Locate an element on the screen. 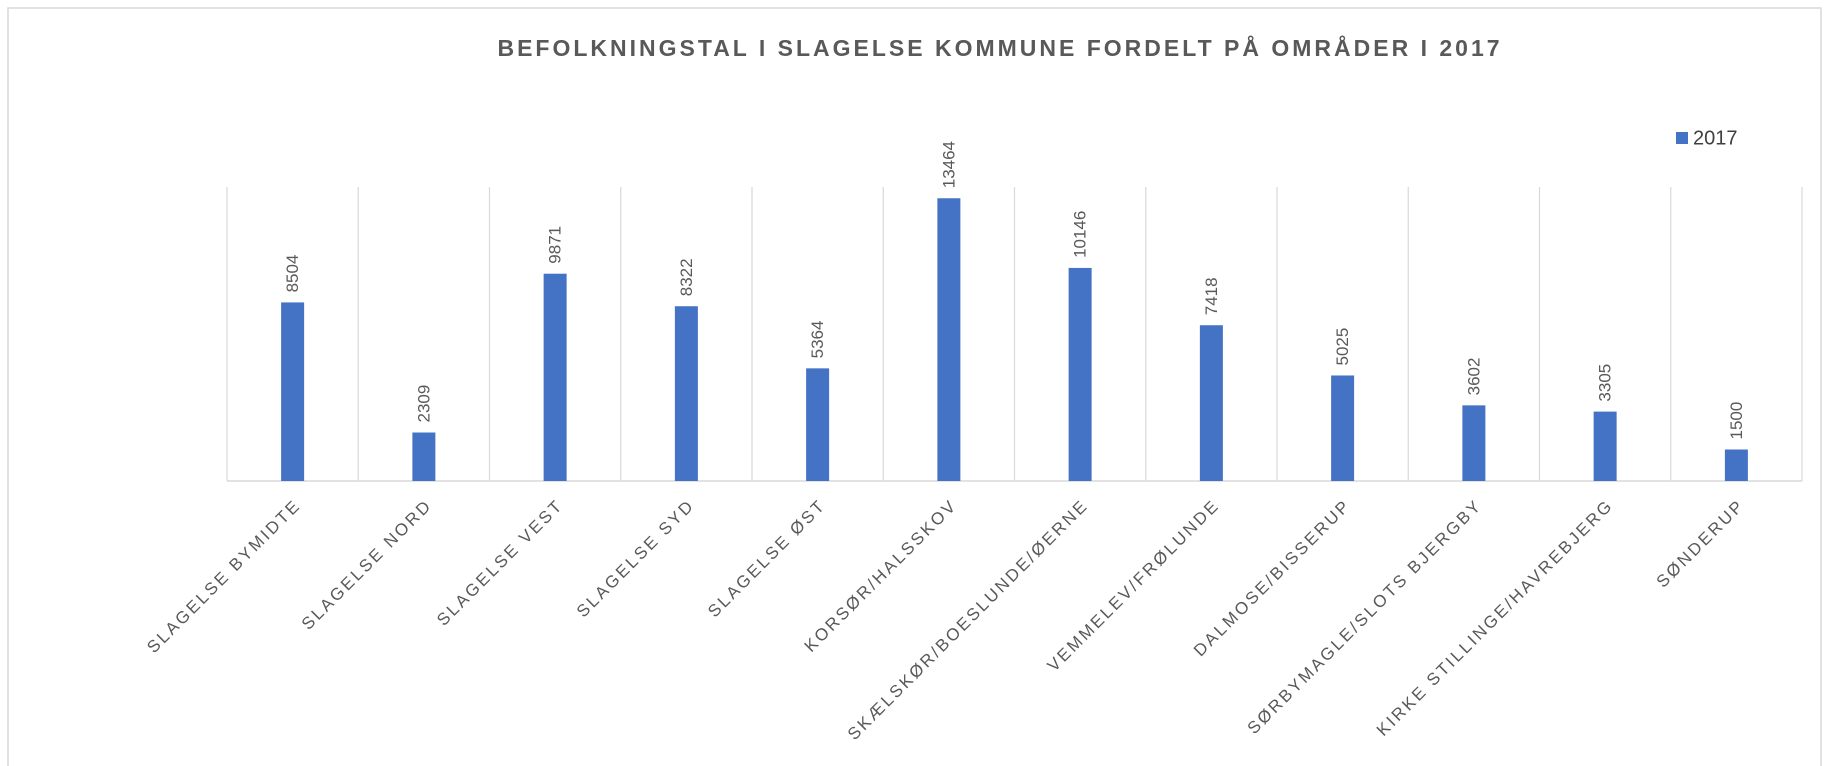 Image resolution: width=1829 pixels, height=766 pixels. data-label: 5025 is located at coordinates (1342, 347).